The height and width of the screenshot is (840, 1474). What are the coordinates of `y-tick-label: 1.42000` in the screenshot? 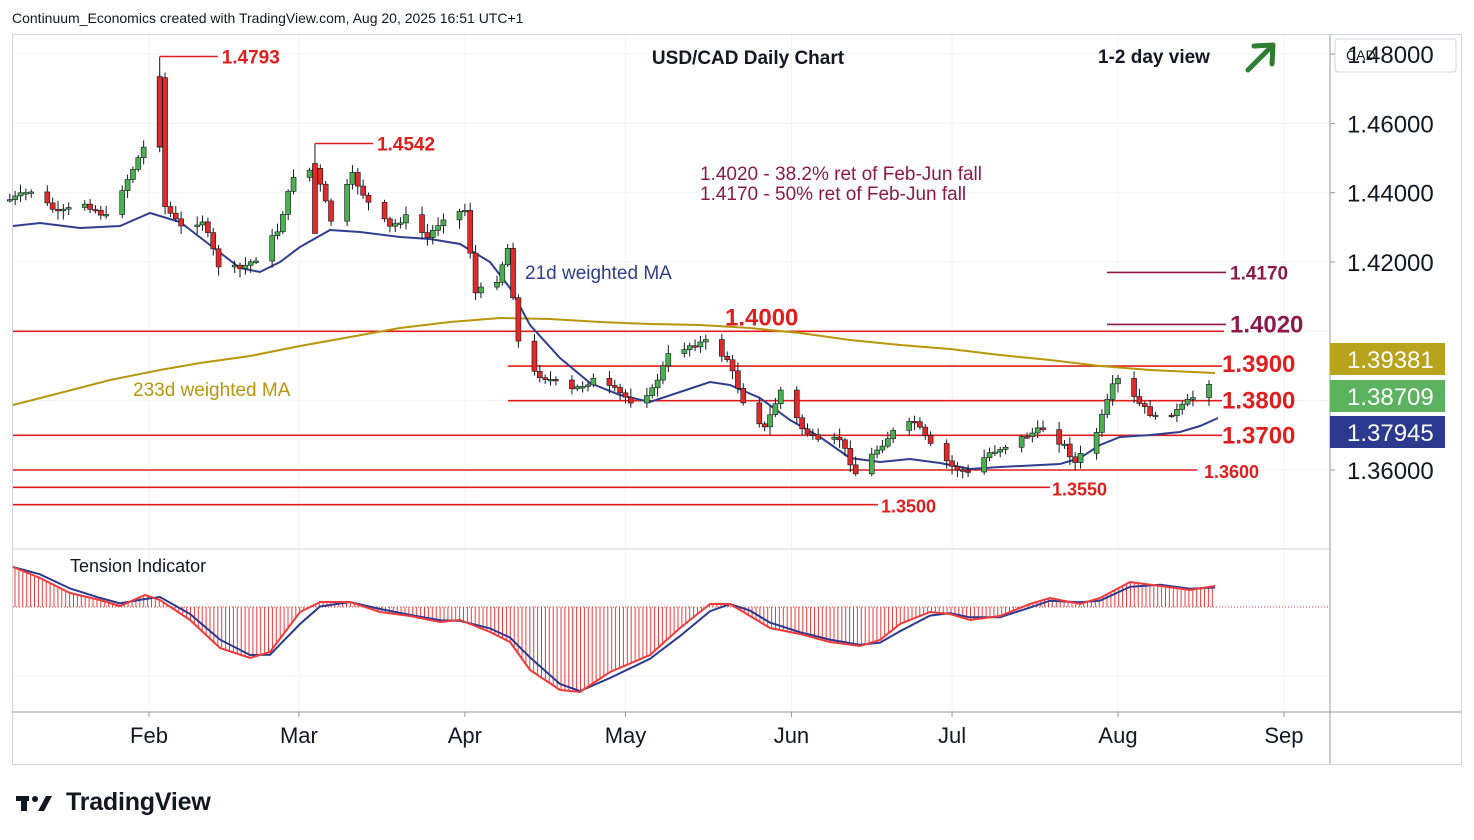 It's located at (1390, 263).